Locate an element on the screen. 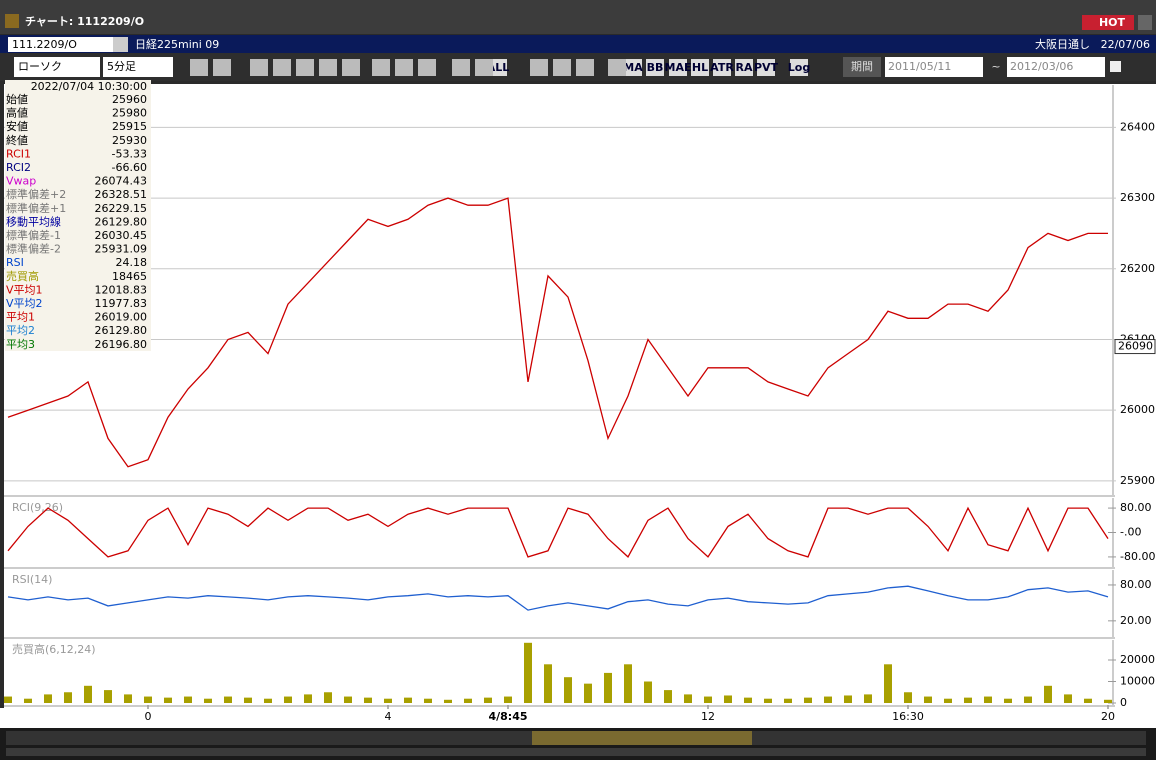 Image resolution: width=1156 pixels, height=760 pixels. chart-type: ローソク is located at coordinates (40, 66).